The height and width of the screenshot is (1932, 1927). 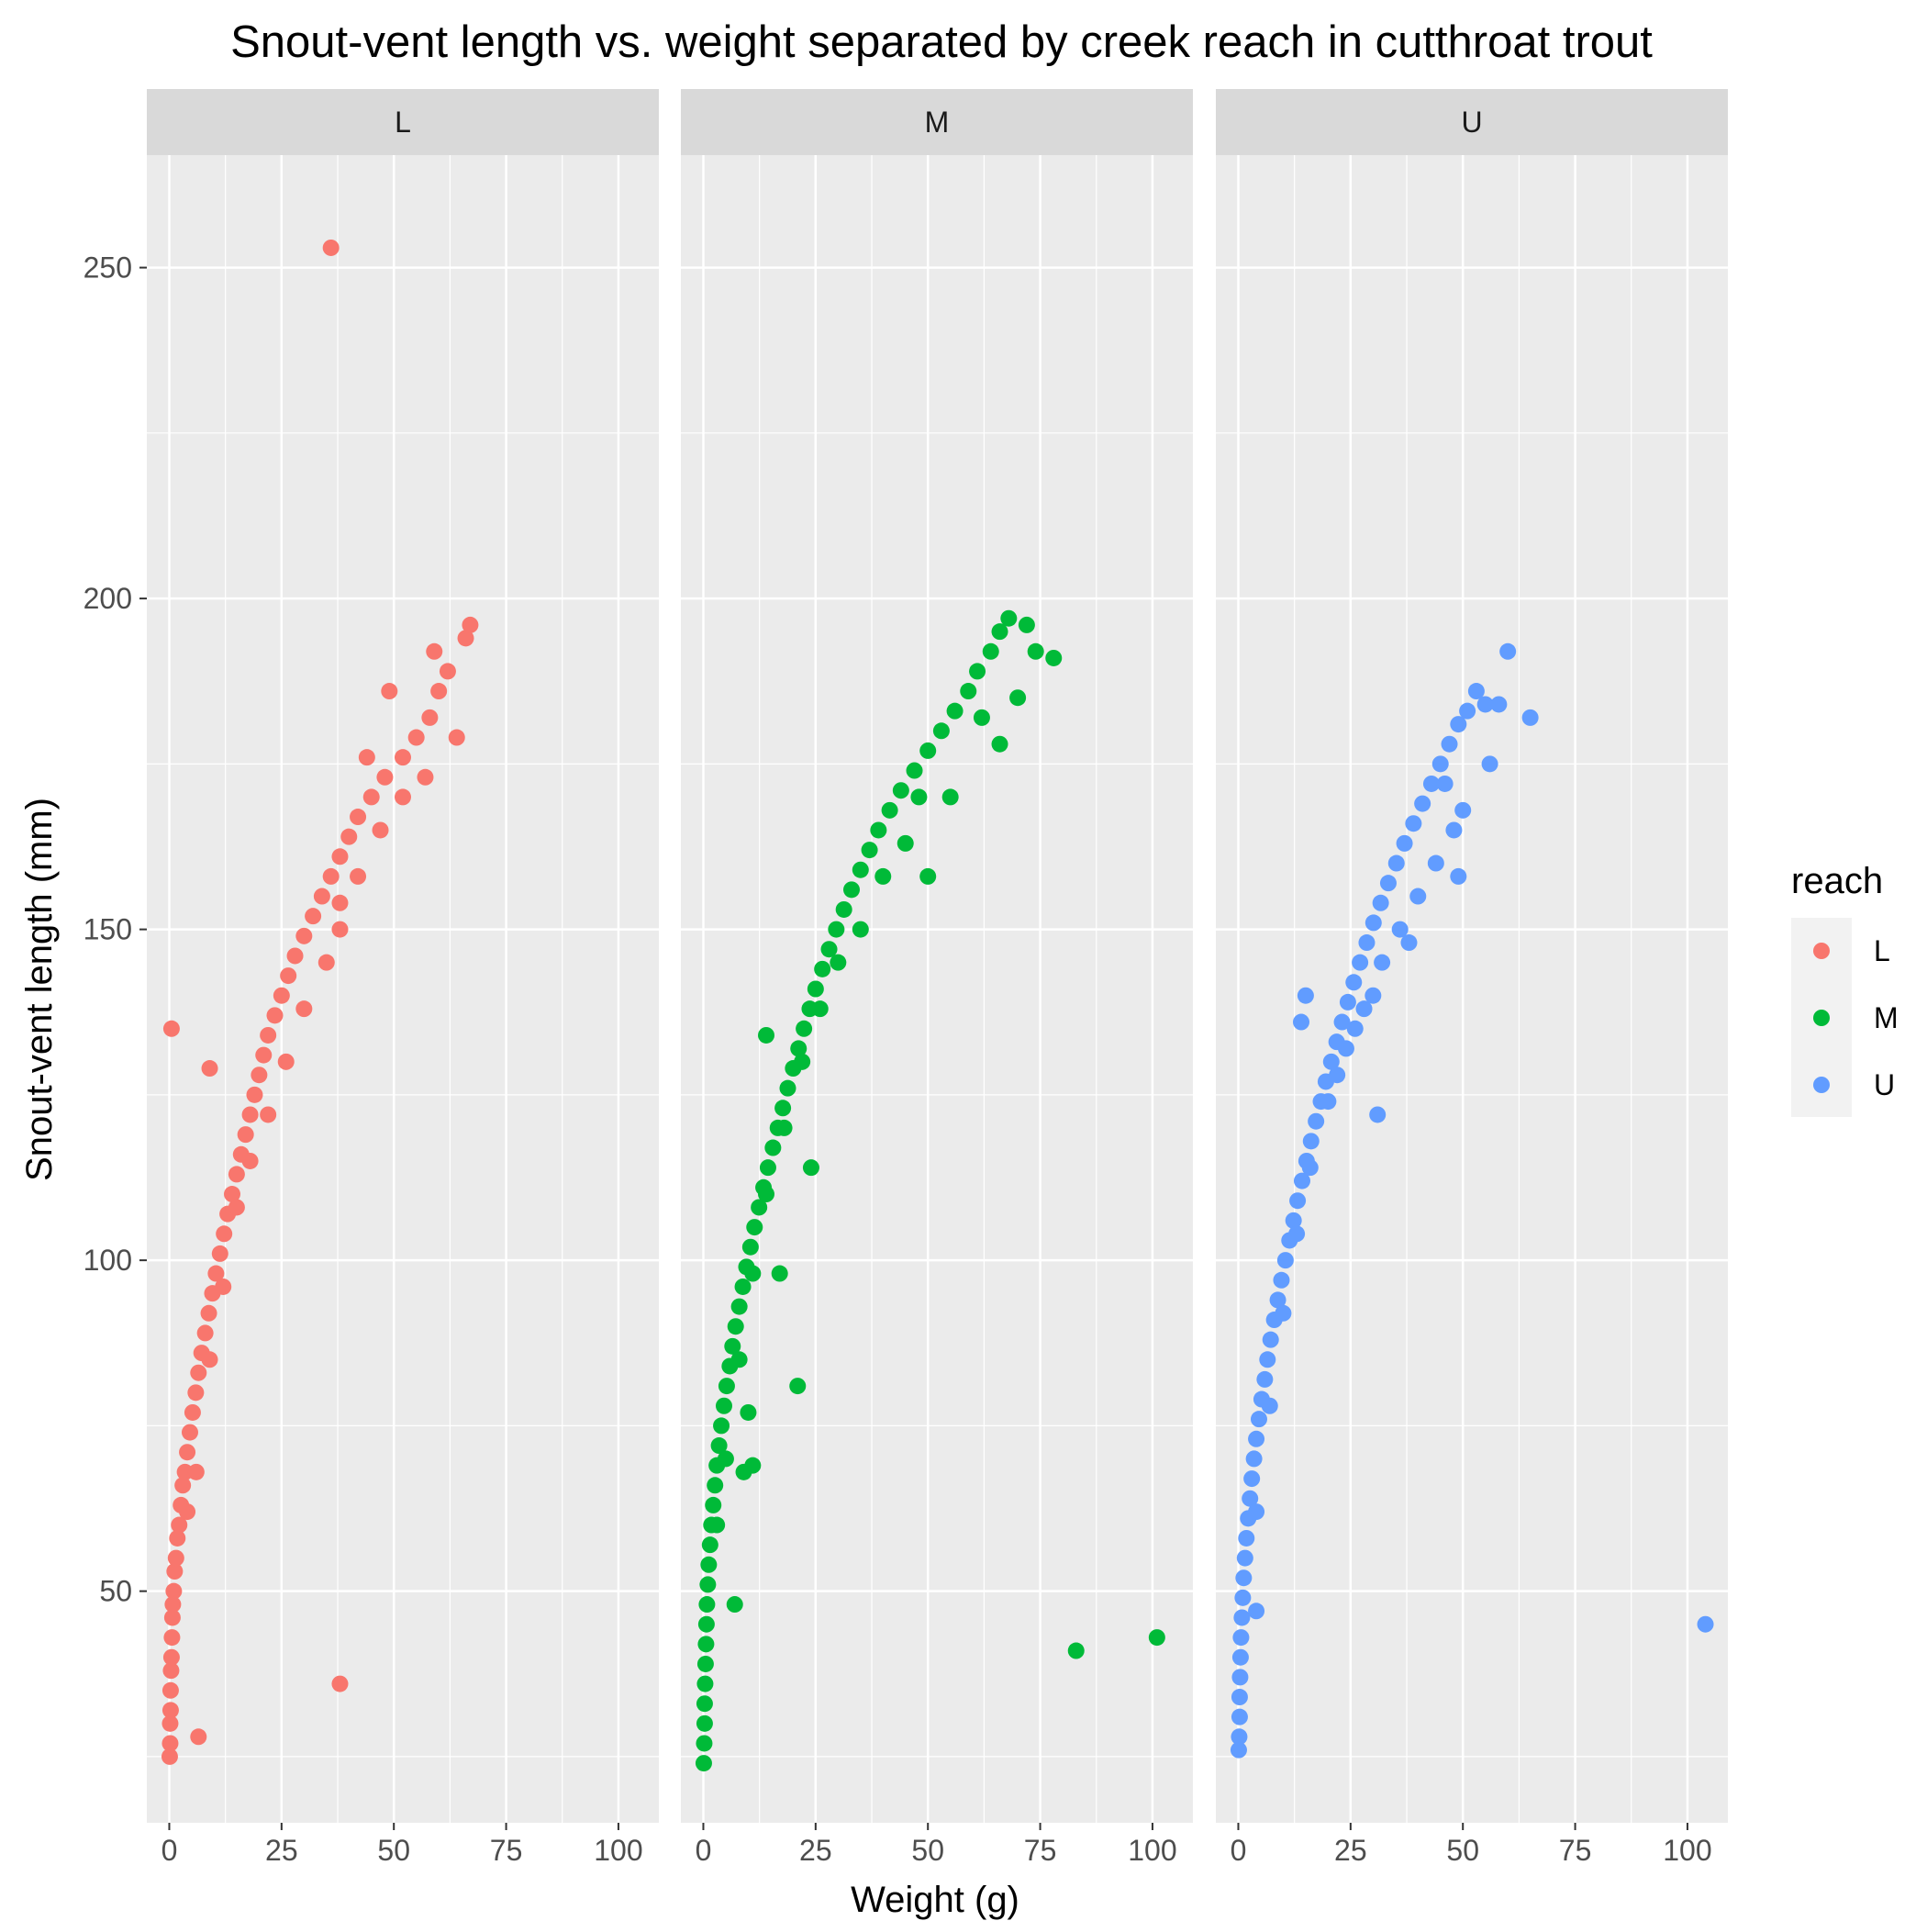 What do you see at coordinates (108, 929) in the screenshot?
I see `y-tick-label: 150` at bounding box center [108, 929].